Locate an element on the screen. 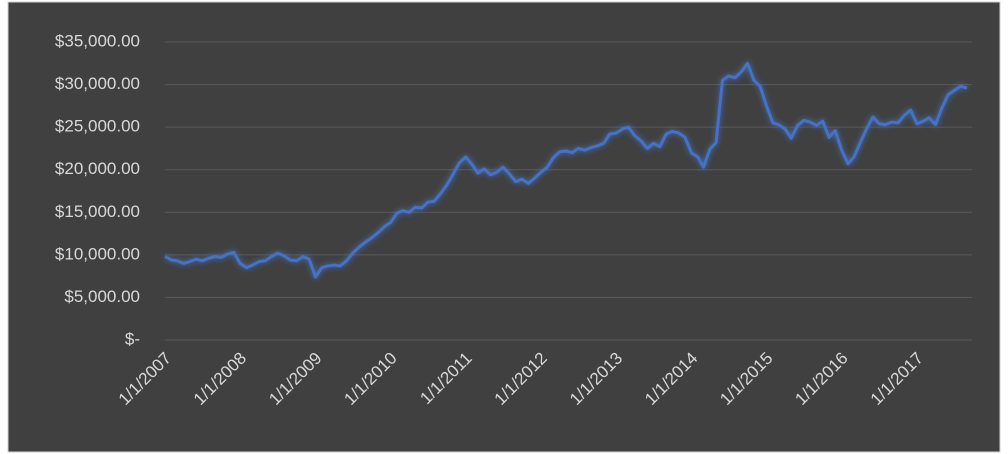 Image resolution: width=1008 pixels, height=454 pixels. y-tick-label: $10,000.00 is located at coordinates (97, 253).